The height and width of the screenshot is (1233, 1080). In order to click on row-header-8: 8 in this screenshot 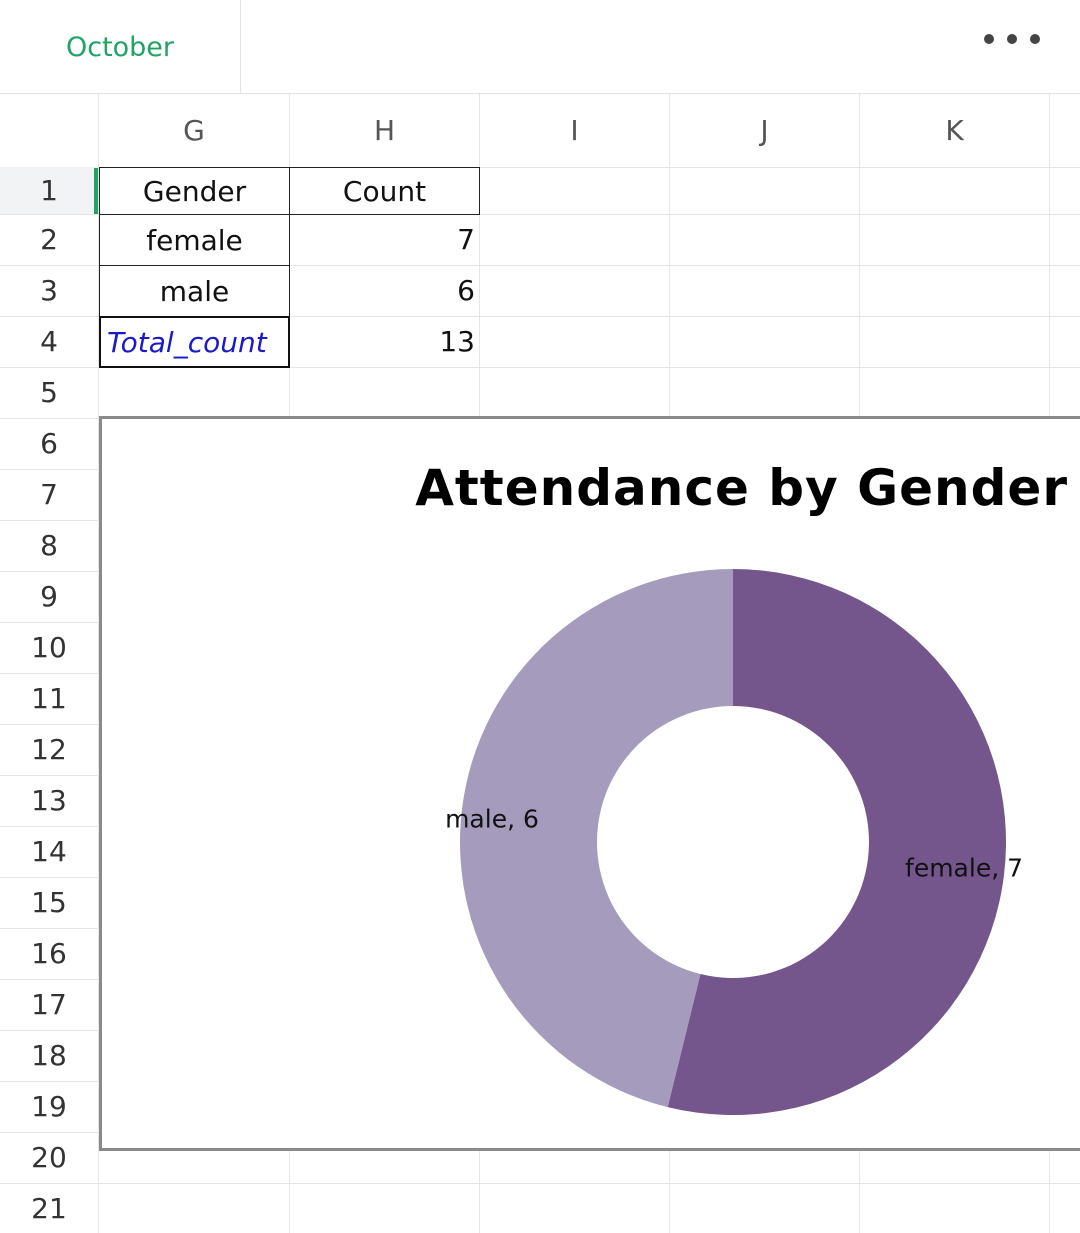, I will do `click(49, 545)`.